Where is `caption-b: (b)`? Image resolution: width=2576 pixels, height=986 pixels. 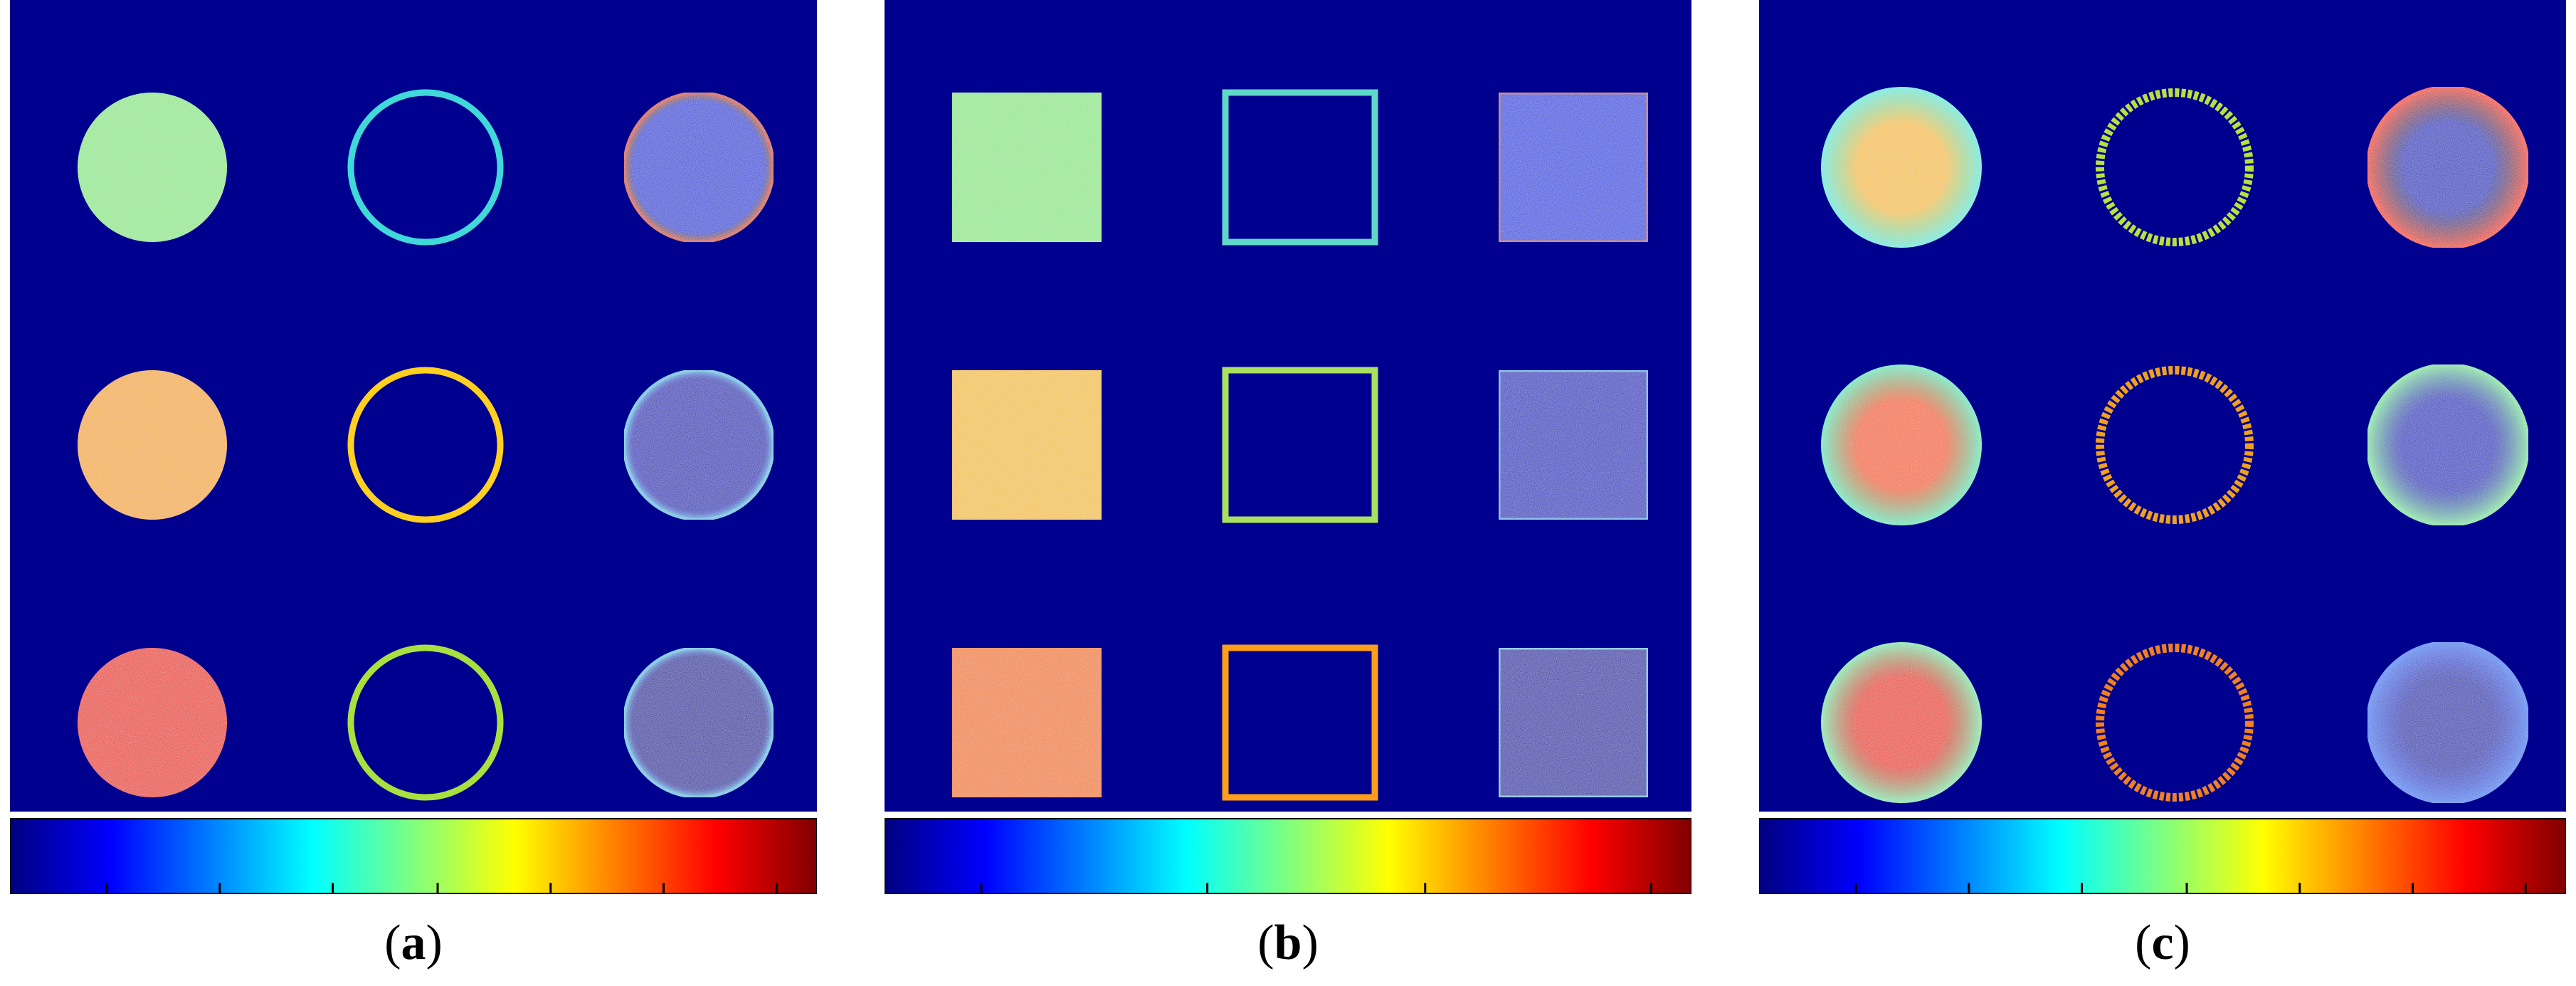
caption-b: (b) is located at coordinates (1288, 943).